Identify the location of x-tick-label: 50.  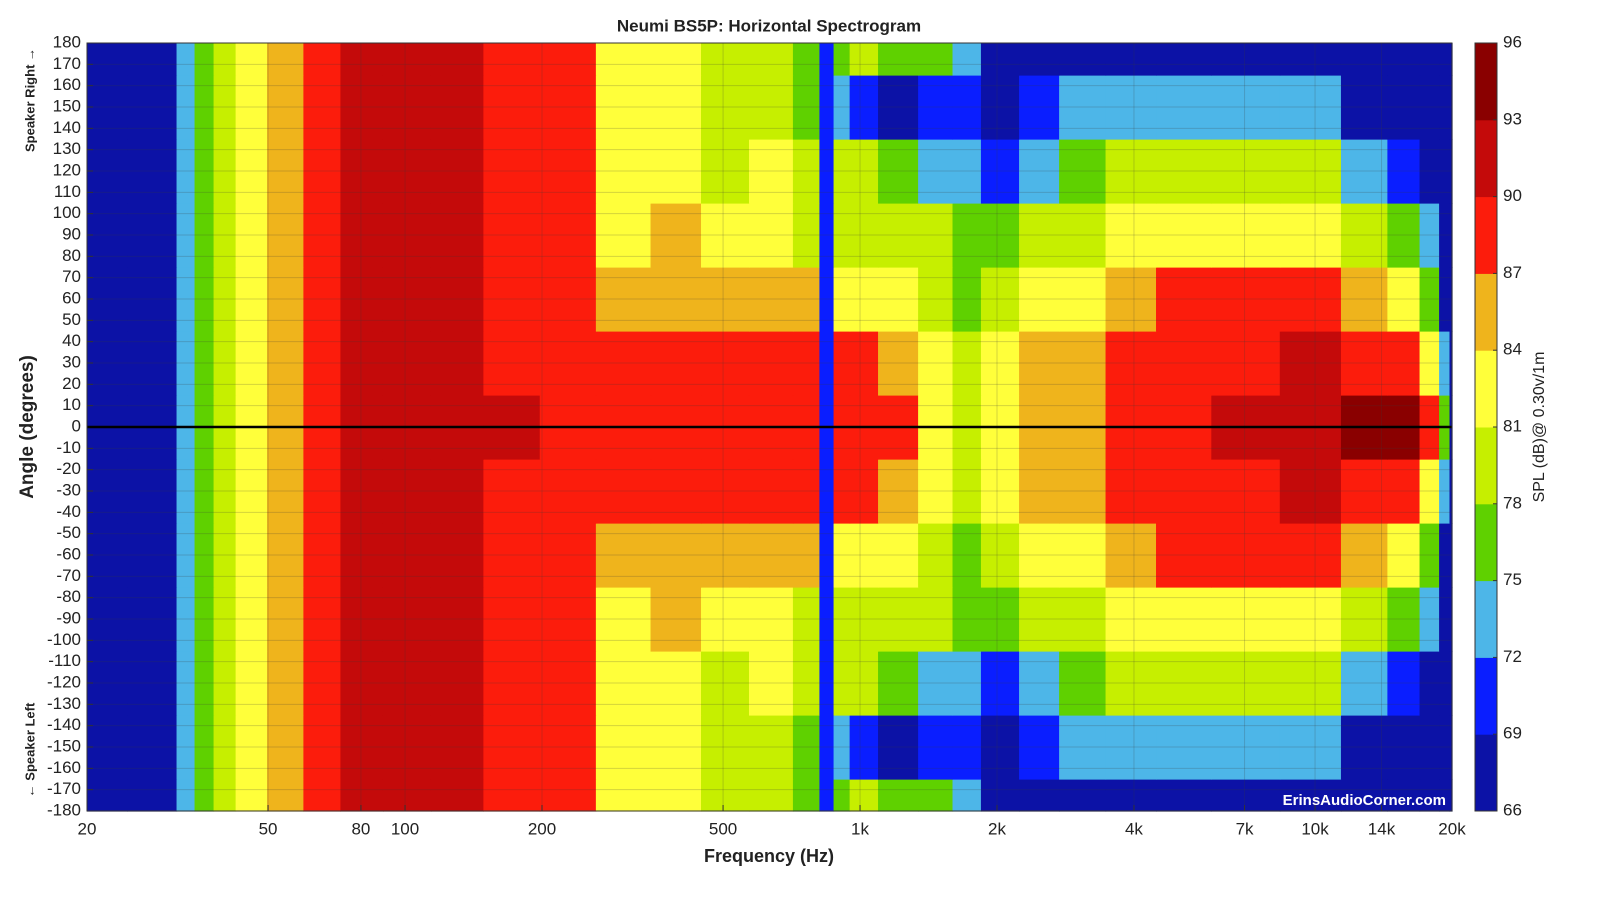
(268, 828).